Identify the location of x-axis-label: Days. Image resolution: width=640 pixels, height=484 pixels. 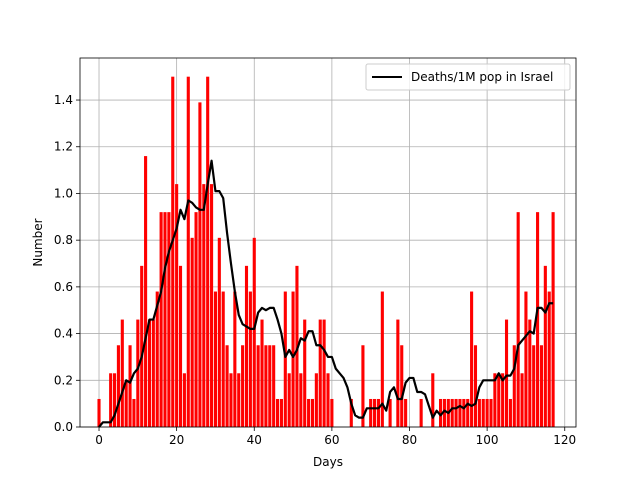
(328, 462).